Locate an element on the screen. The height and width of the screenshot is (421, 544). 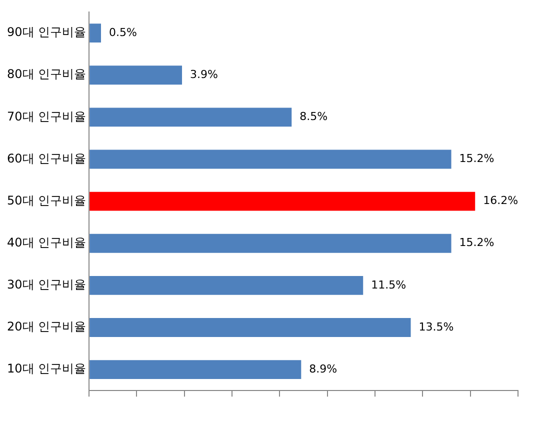
y-tick-label: 20대 인구비율 is located at coordinates (46, 327).